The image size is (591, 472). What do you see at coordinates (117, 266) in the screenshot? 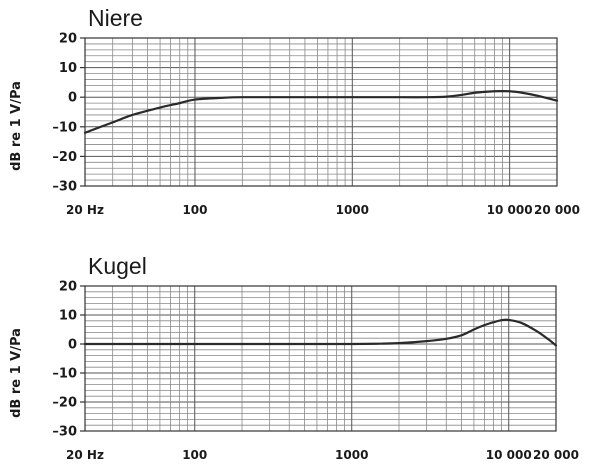
I see `chart-title: Kugel` at bounding box center [117, 266].